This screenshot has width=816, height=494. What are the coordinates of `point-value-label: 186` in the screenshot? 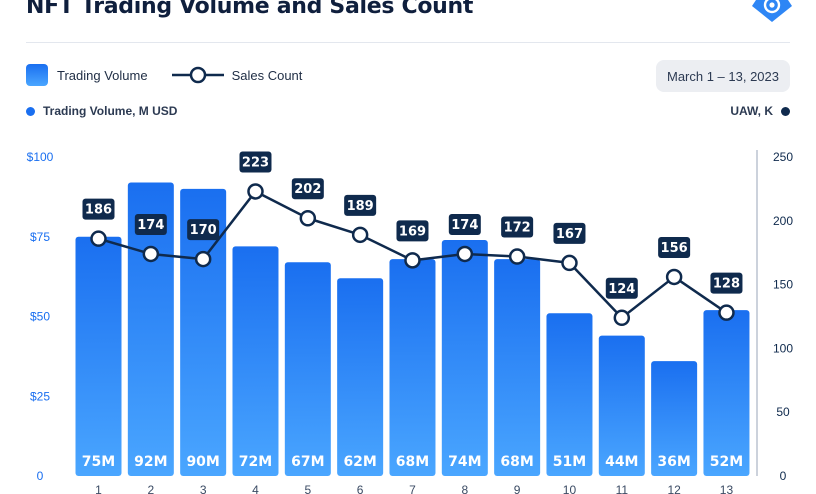 It's located at (98, 210).